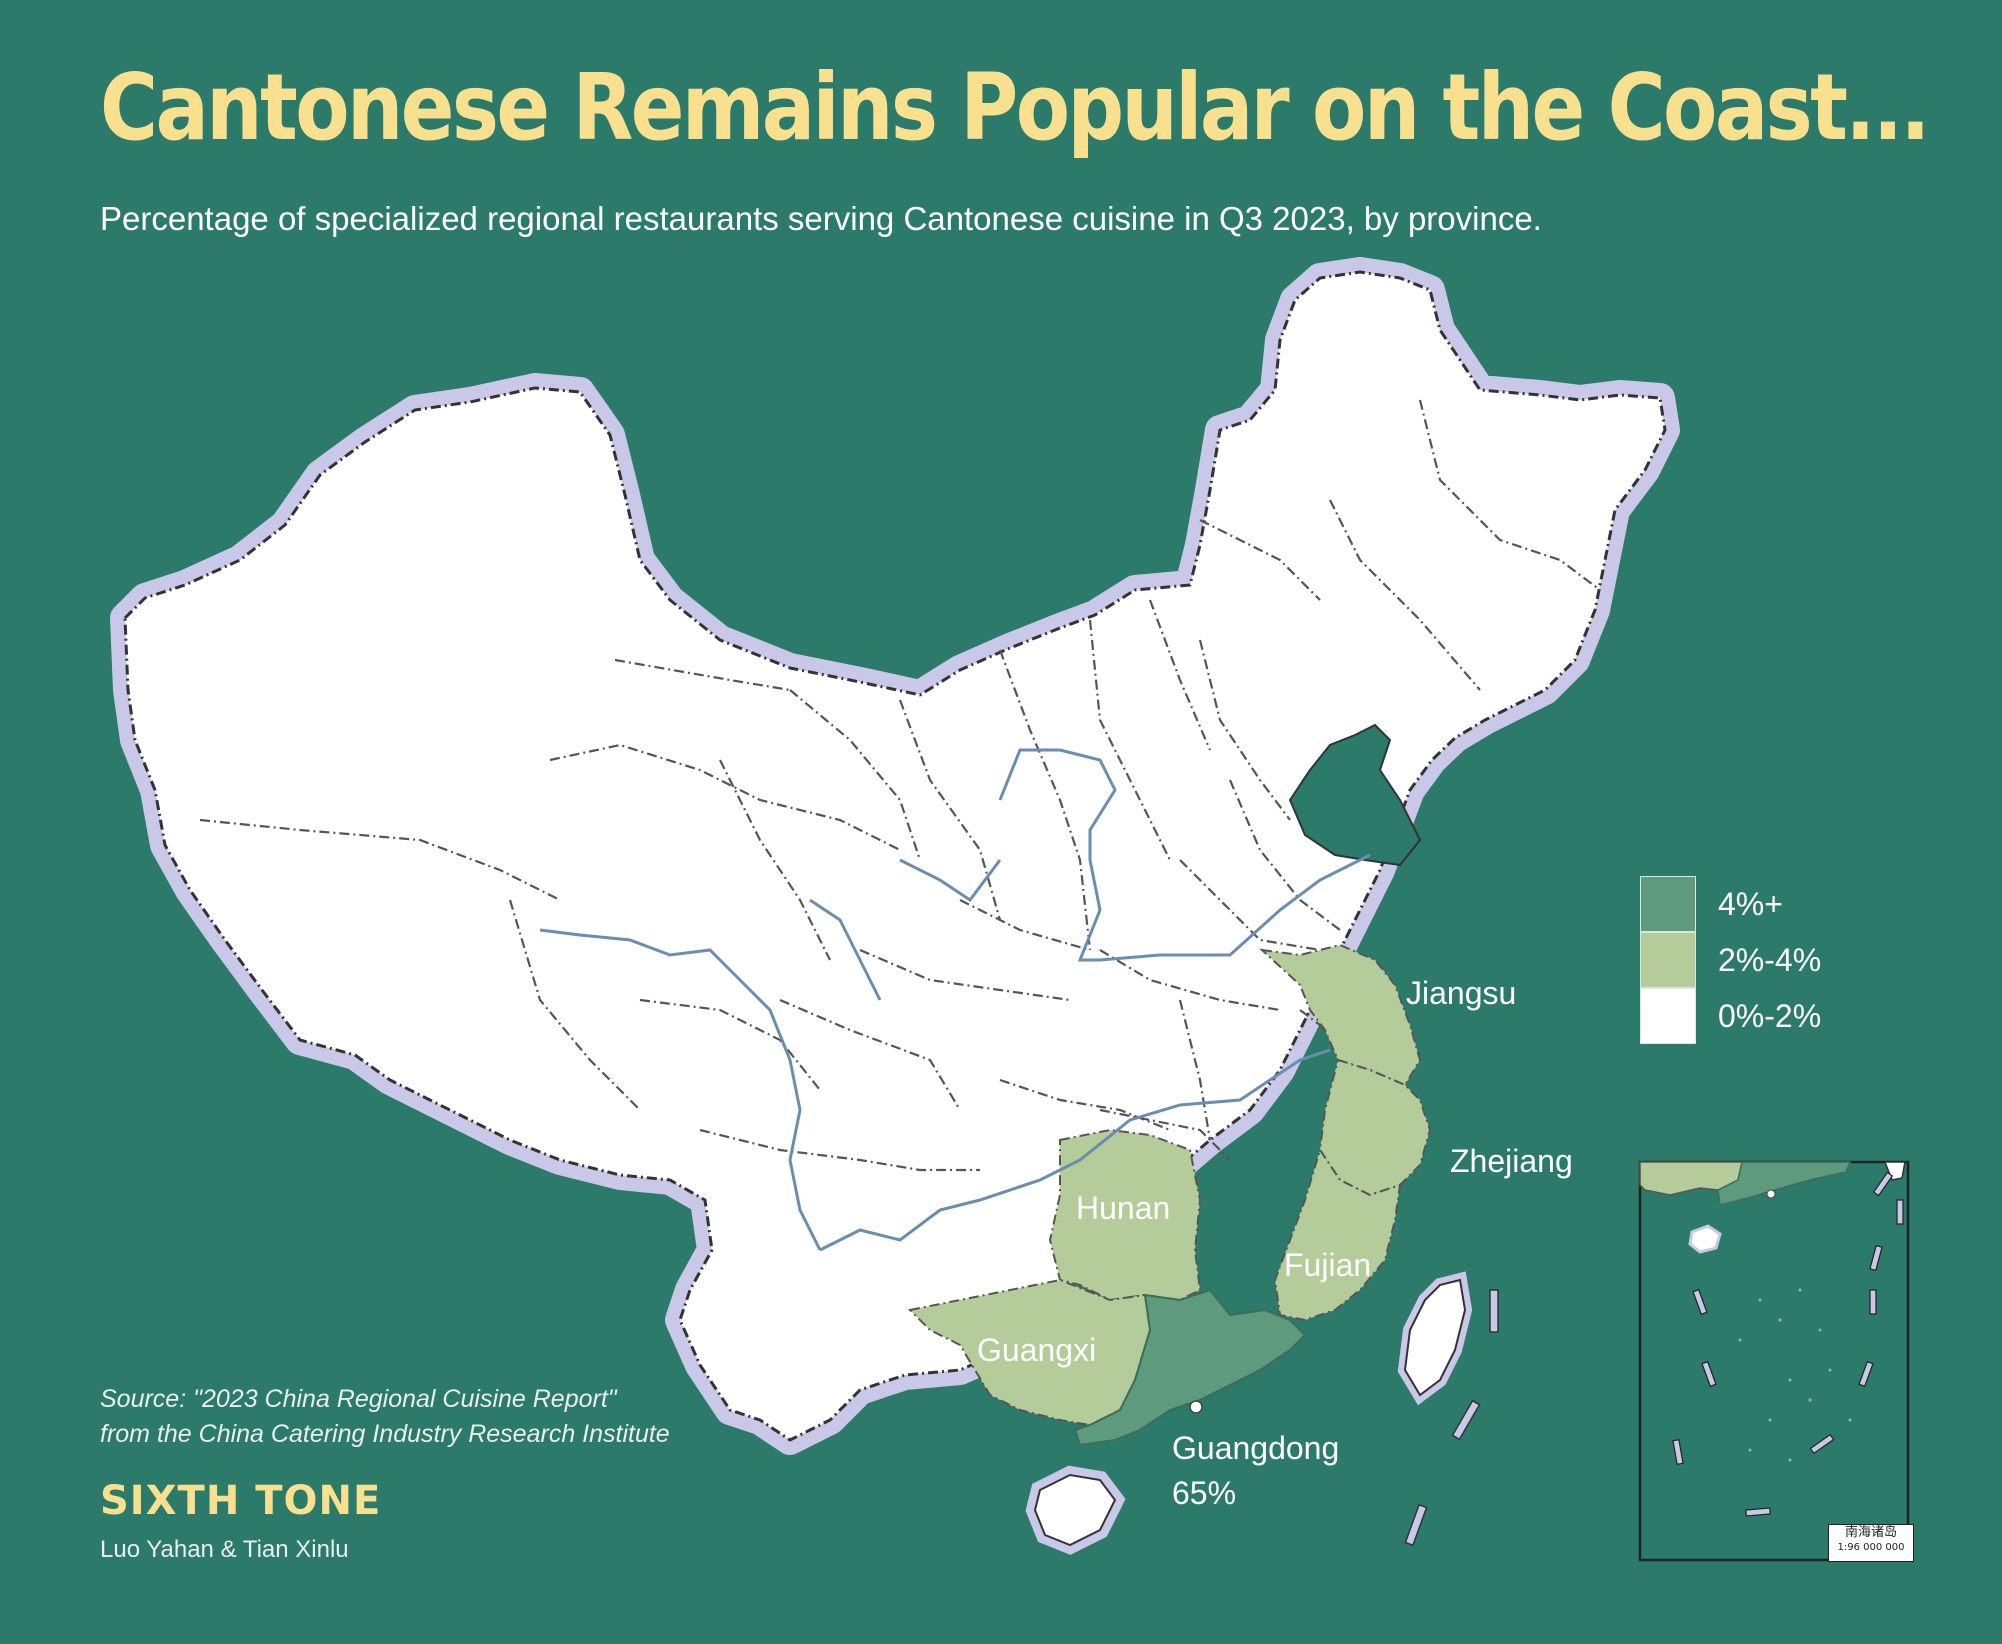 The height and width of the screenshot is (1644, 2002). Describe the element at coordinates (241, 1501) in the screenshot. I see `brand-logo: SIXTH TONE` at that location.